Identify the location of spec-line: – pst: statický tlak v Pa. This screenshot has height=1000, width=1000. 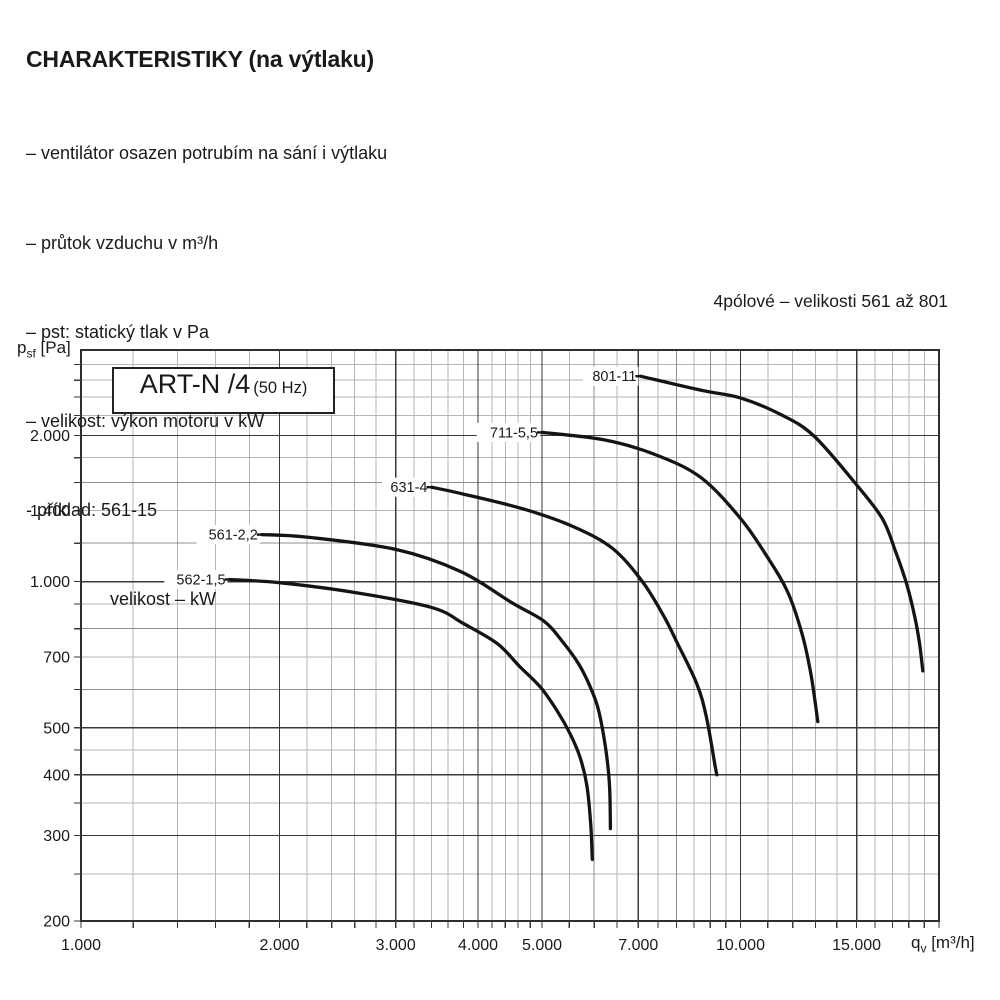
(118, 331).